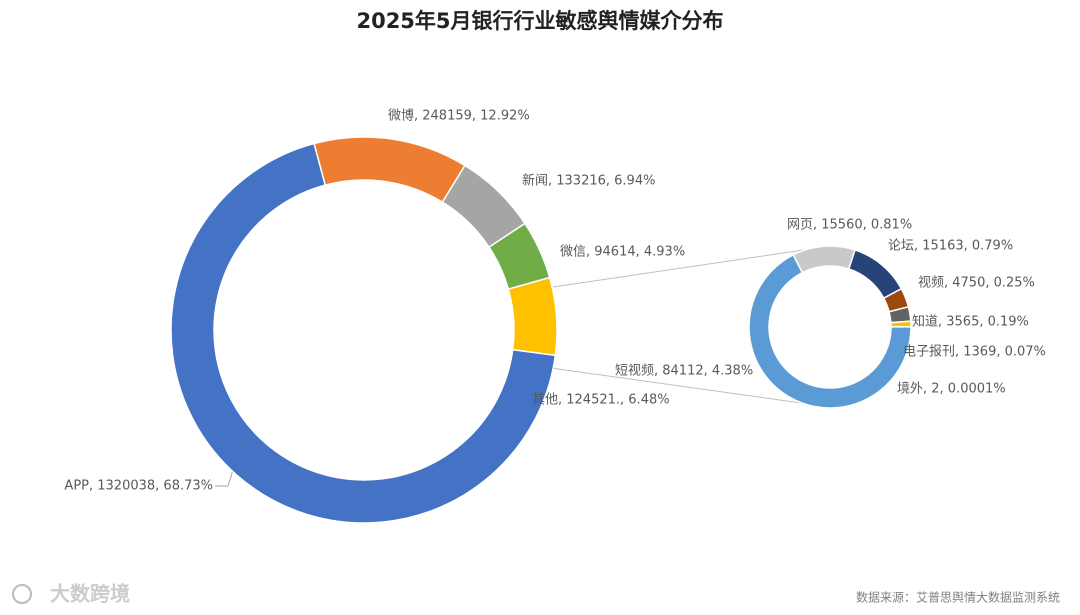  I want to click on data-label: APP, 1320038, 68.73%, so click(138, 486).